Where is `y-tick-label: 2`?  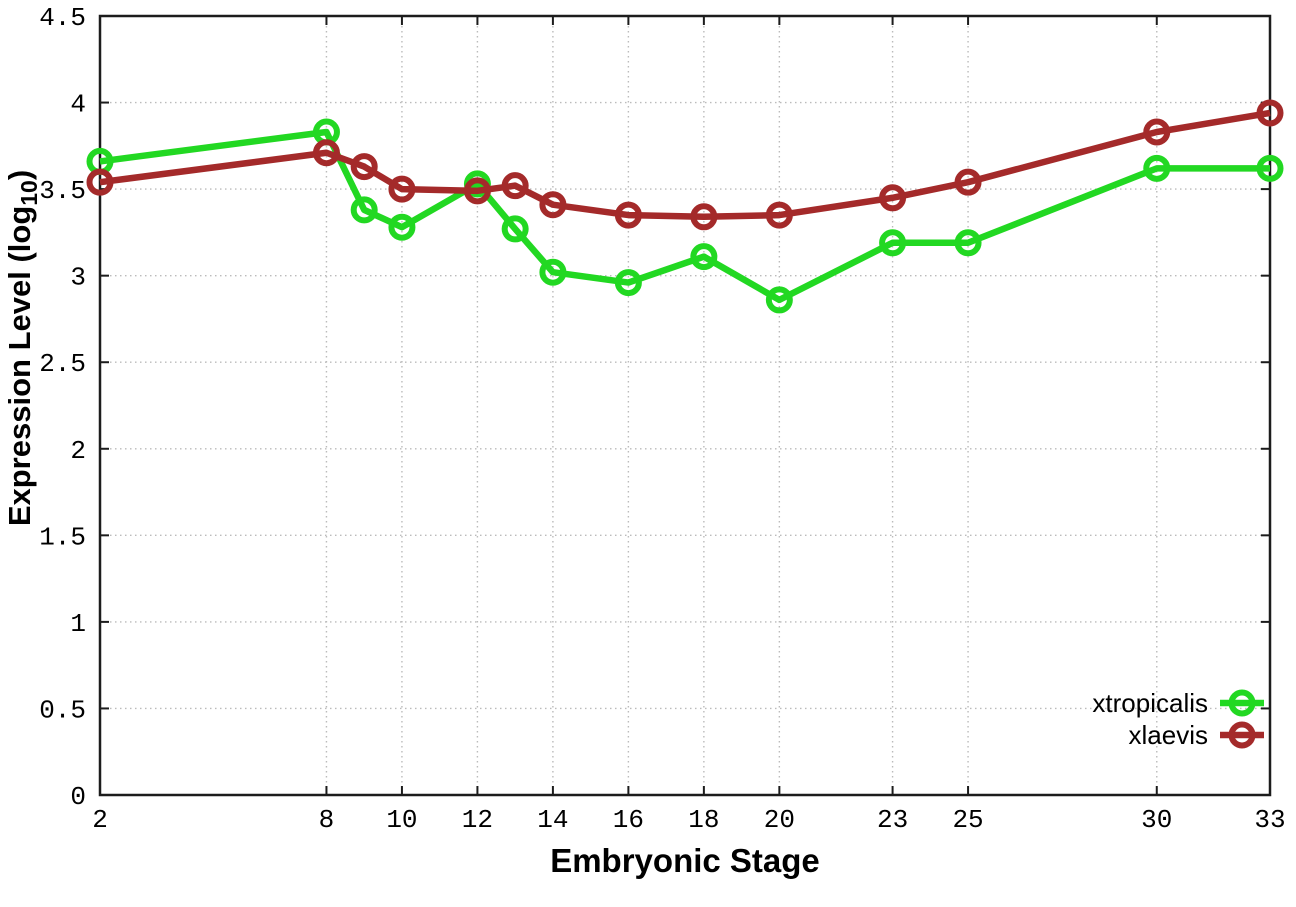 y-tick-label: 2 is located at coordinates (78, 451).